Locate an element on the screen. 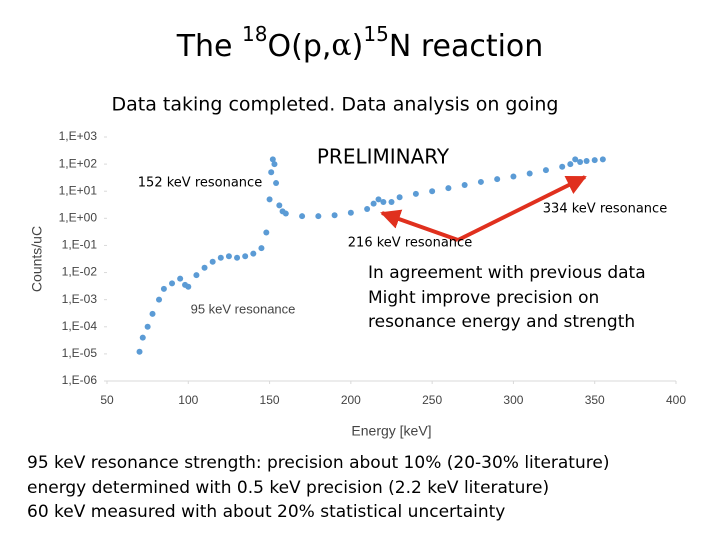 This screenshot has width=720, height=540. y-tick-label: 1,E+03 is located at coordinates (78, 136).